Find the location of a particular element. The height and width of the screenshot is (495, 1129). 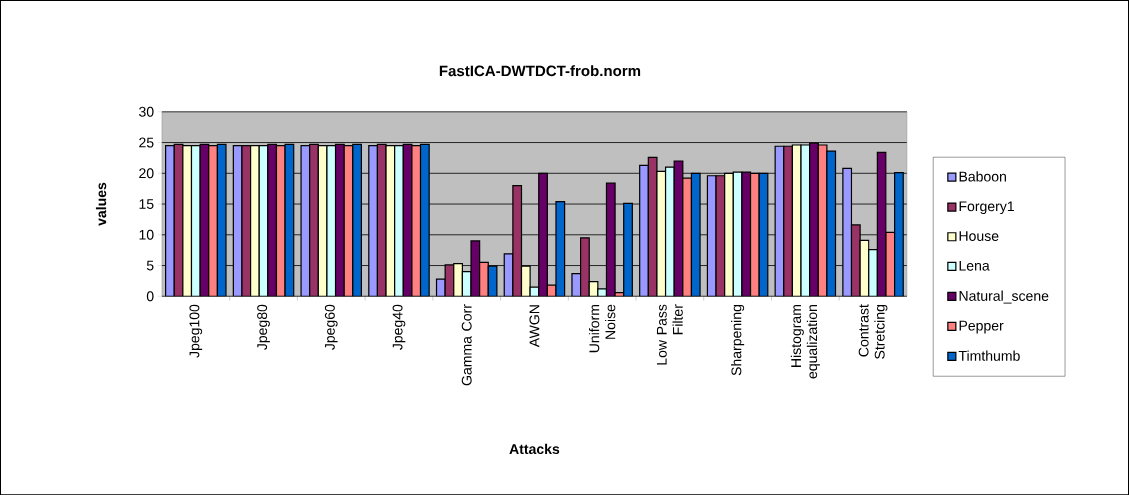

legend-label: Timthumb is located at coordinates (989, 355).